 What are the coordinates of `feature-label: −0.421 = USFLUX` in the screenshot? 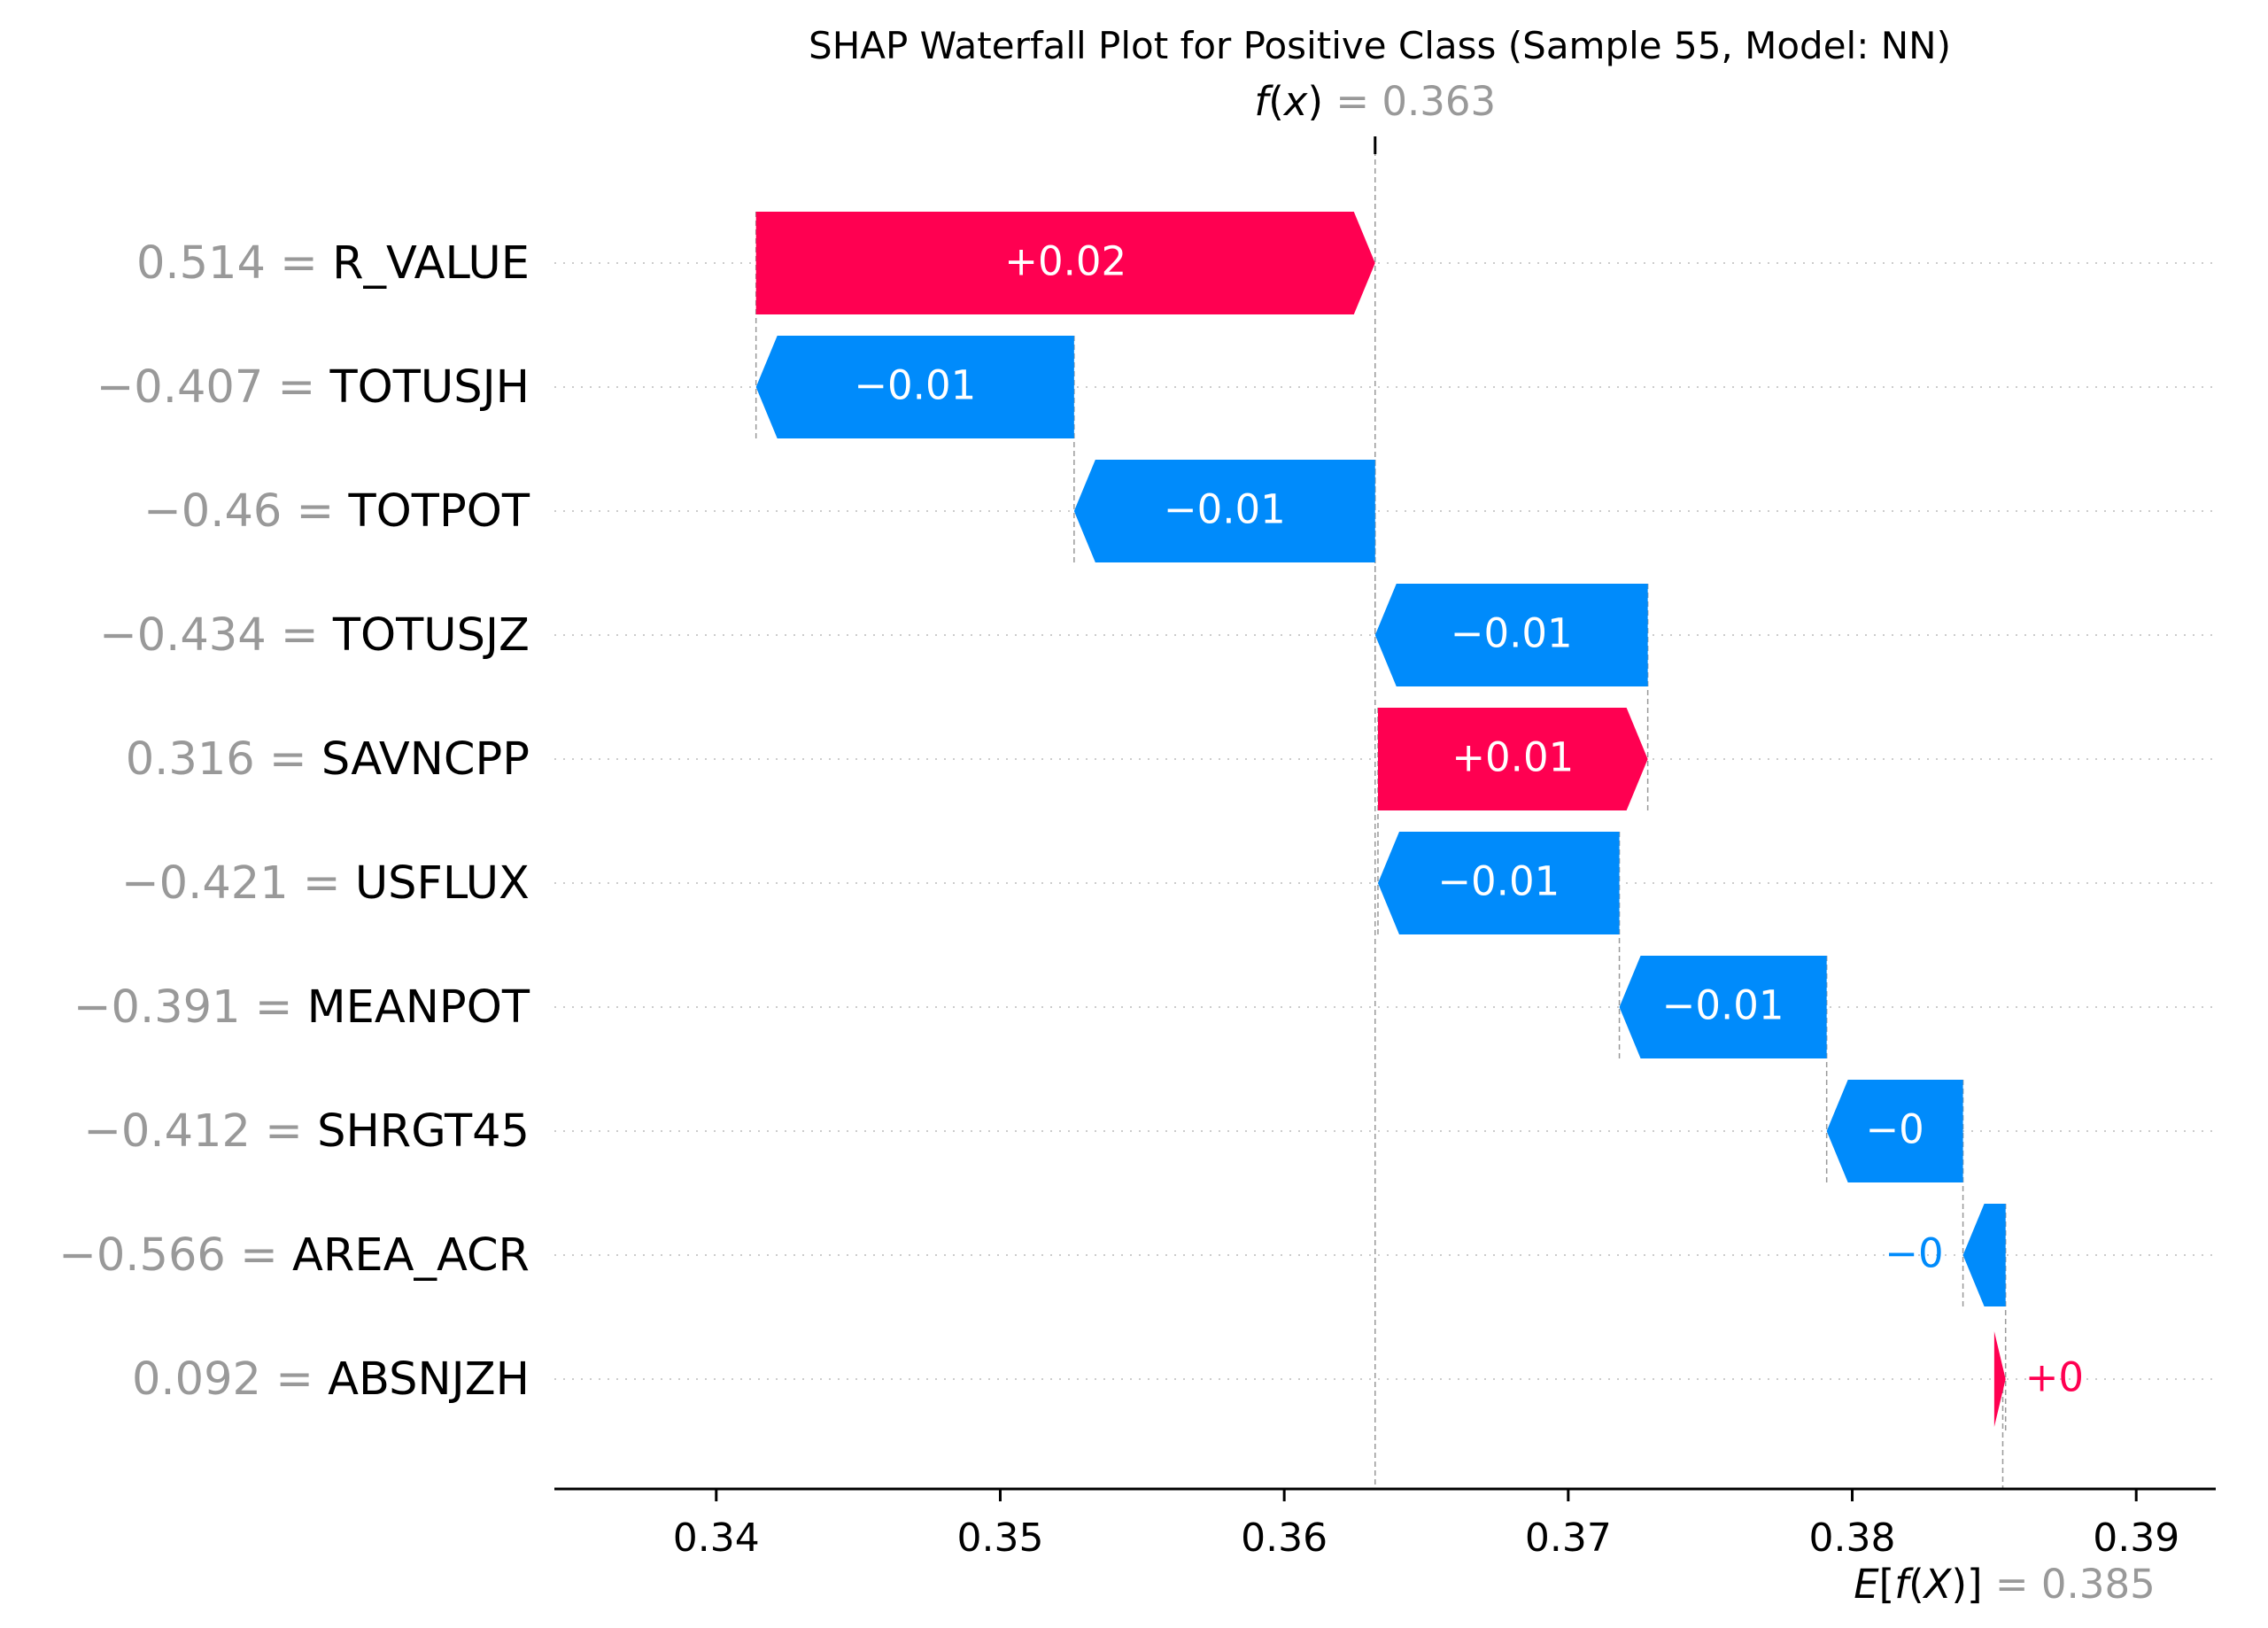 It's located at (325, 884).